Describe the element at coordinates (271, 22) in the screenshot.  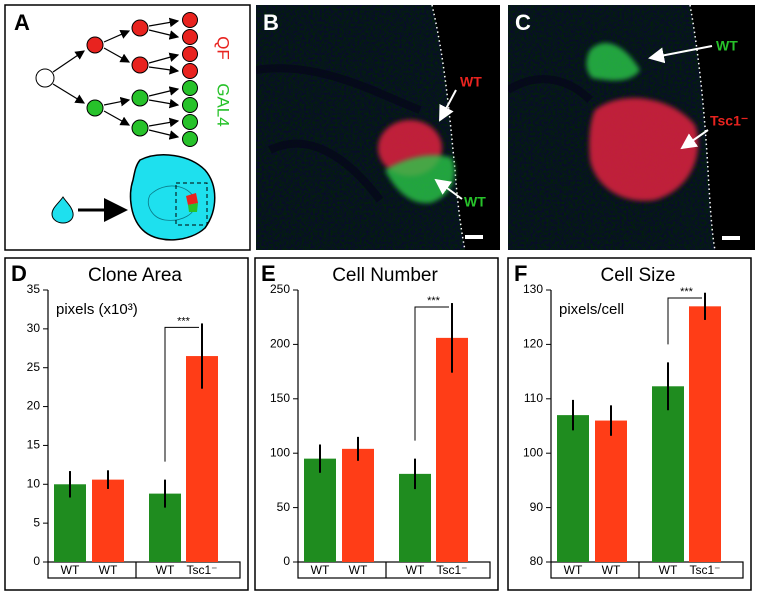
I see `panel-label: B` at that location.